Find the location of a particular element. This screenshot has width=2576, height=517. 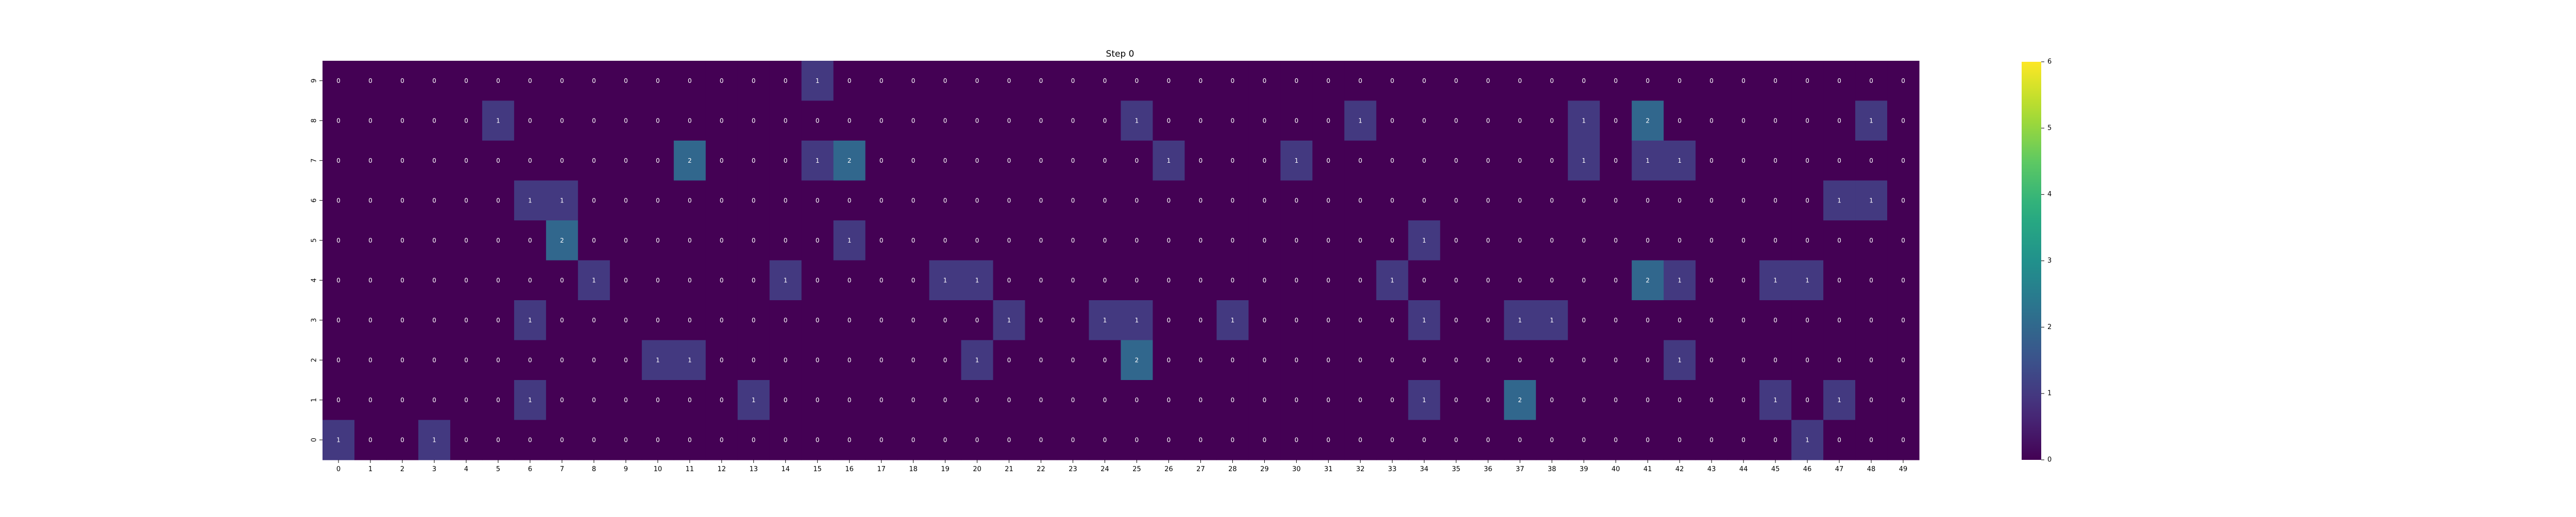

x-tick-label: 13 is located at coordinates (753, 469).